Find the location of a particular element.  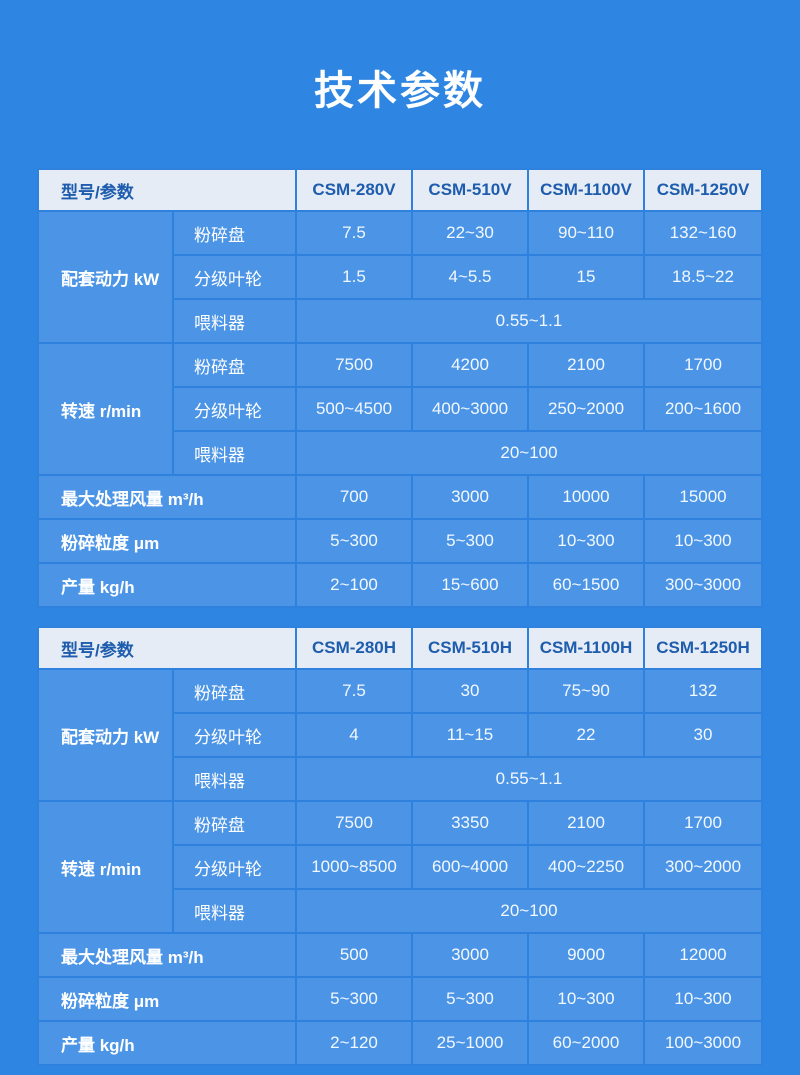

data-cell: 75~90 is located at coordinates (586, 691).